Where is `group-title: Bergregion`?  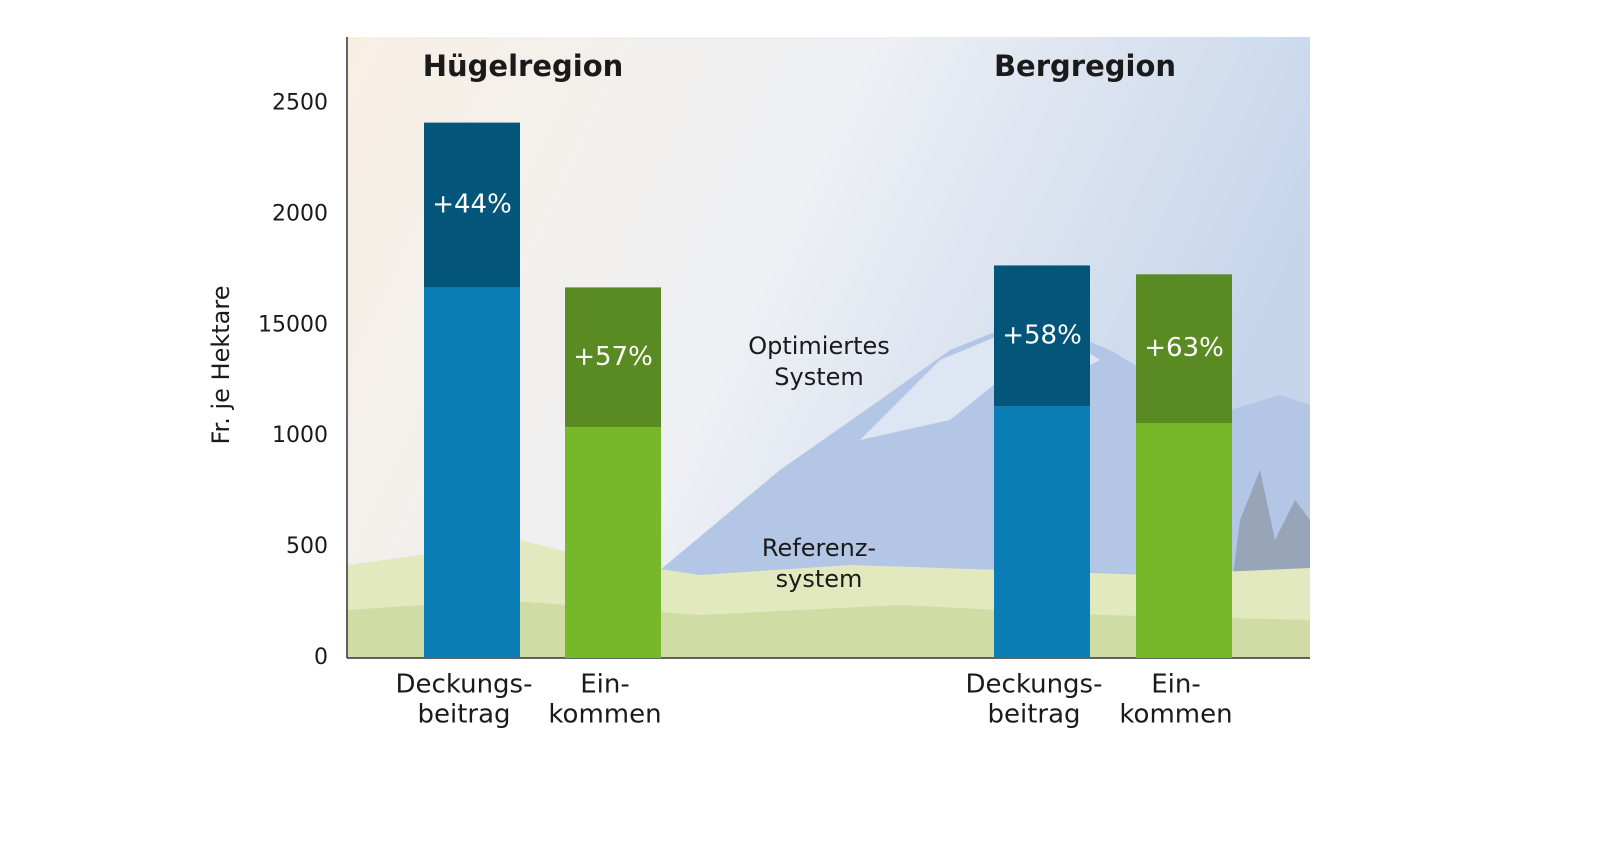
group-title: Bergregion is located at coordinates (1085, 66).